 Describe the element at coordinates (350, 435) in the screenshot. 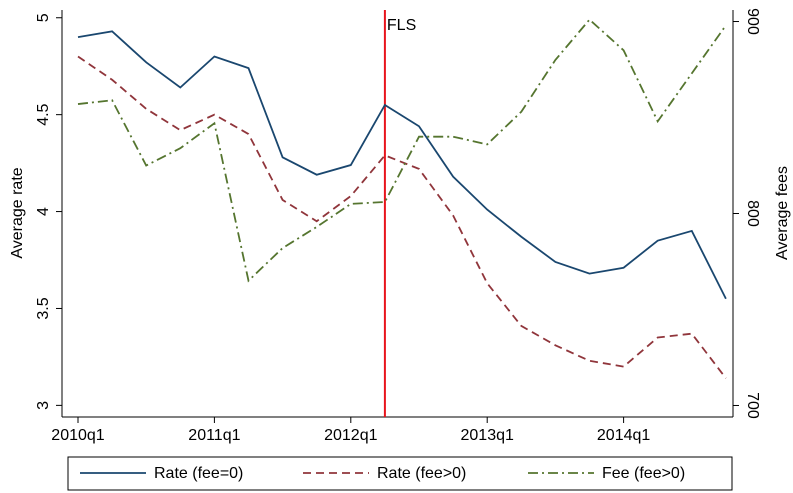

I see `x-tick-label: 2012q1` at that location.